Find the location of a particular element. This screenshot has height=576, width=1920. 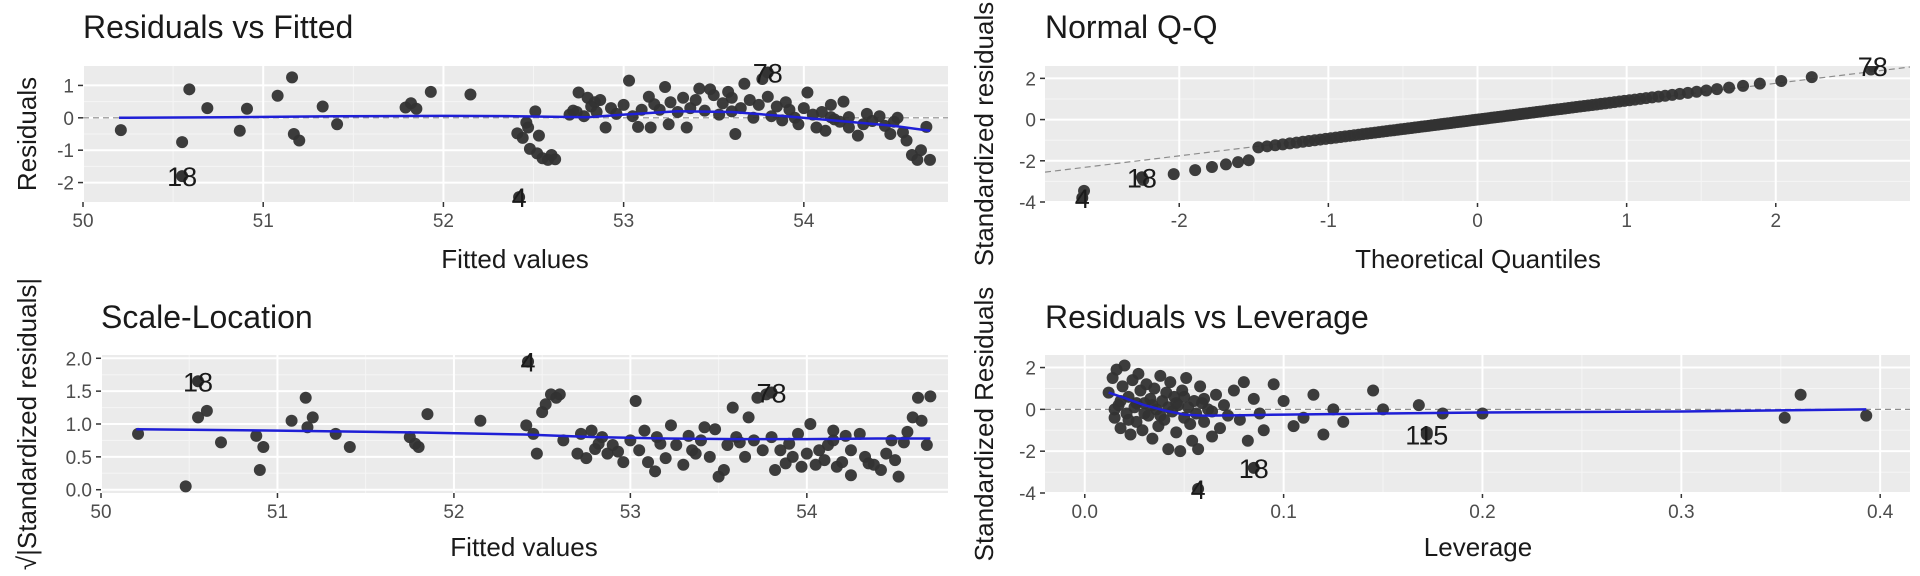

x-tick-label: 0.1 is located at coordinates (1283, 512).